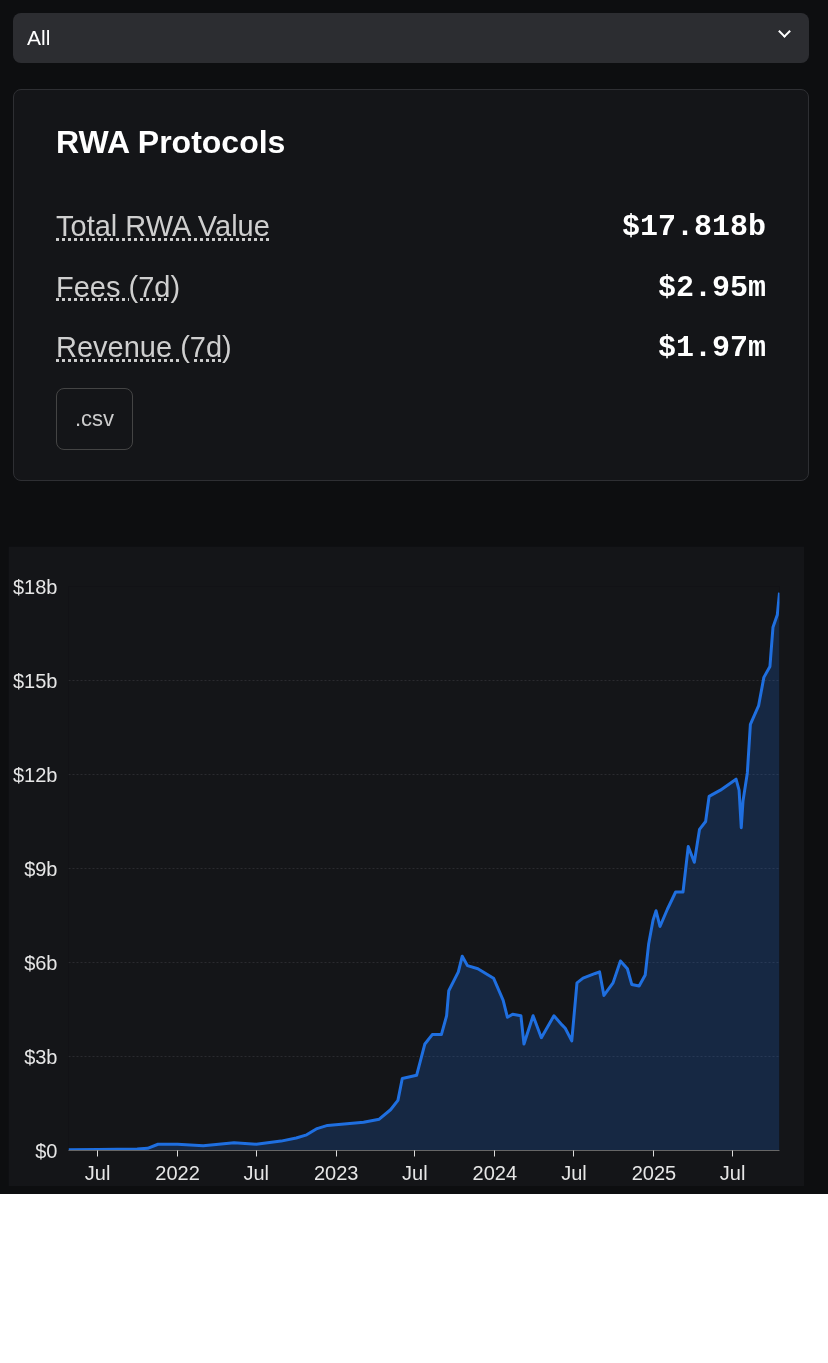 This screenshot has height=1363, width=828. Describe the element at coordinates (118, 287) in the screenshot. I see `text: Fees (7d)` at that location.